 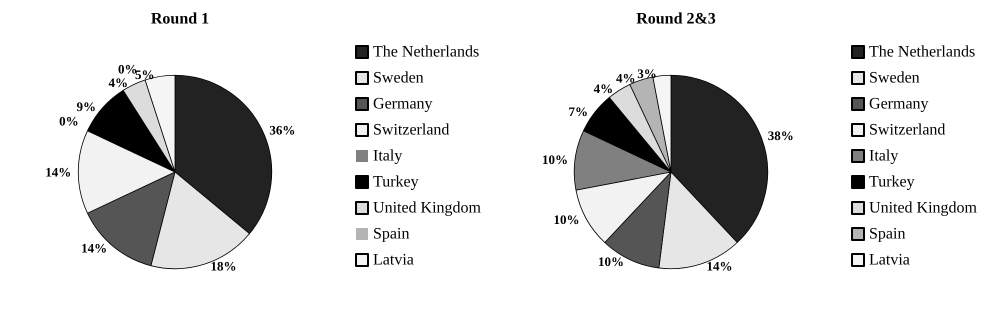 What do you see at coordinates (86, 106) in the screenshot?
I see `data-label: 9%` at bounding box center [86, 106].